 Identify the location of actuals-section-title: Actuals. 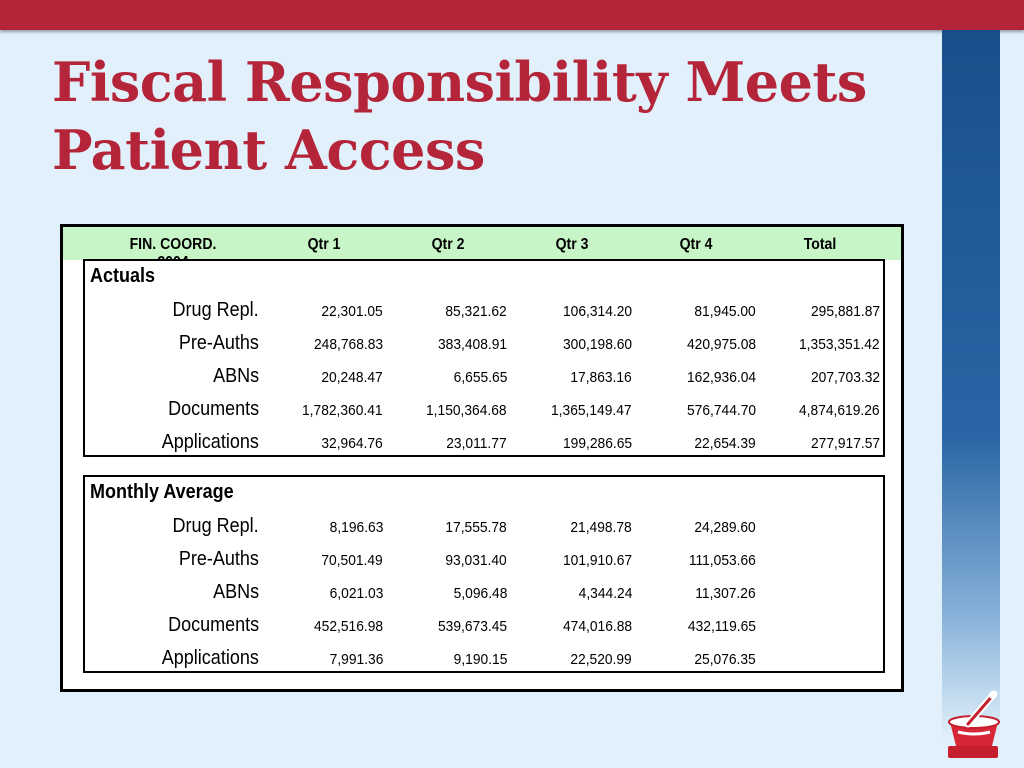
(123, 276).